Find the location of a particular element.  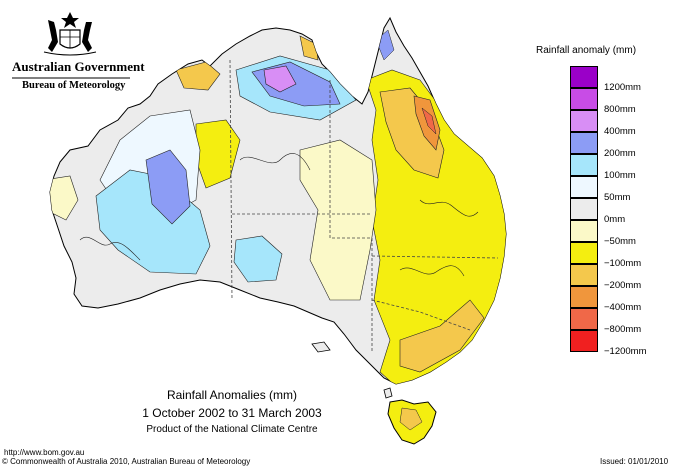

legend-title: Rainfall anomaly (mm) is located at coordinates (586, 50).